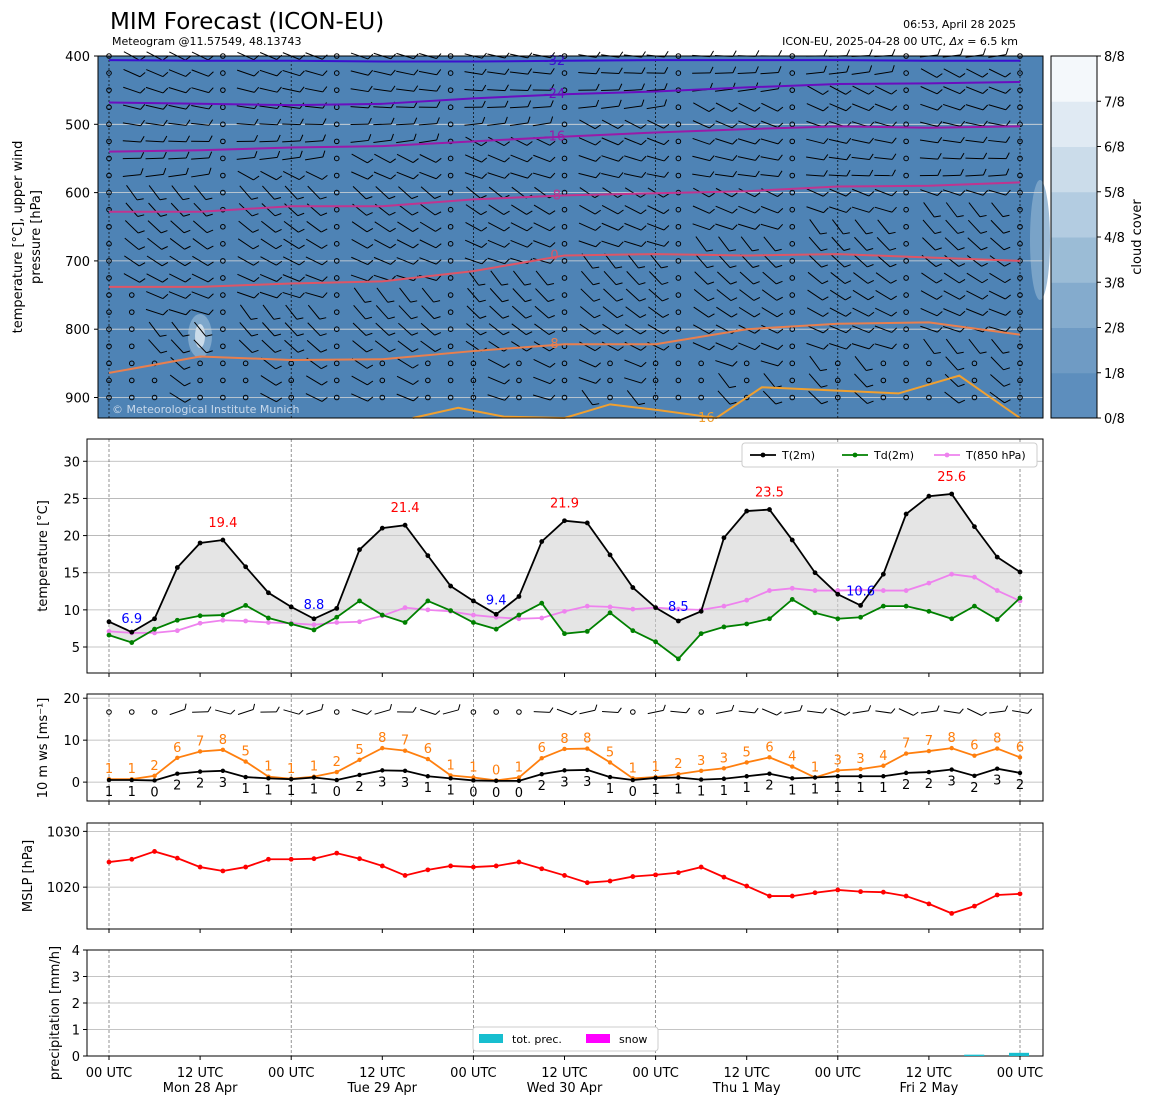  What do you see at coordinates (655, 608) in the screenshot?
I see `t2m-point` at bounding box center [655, 608].